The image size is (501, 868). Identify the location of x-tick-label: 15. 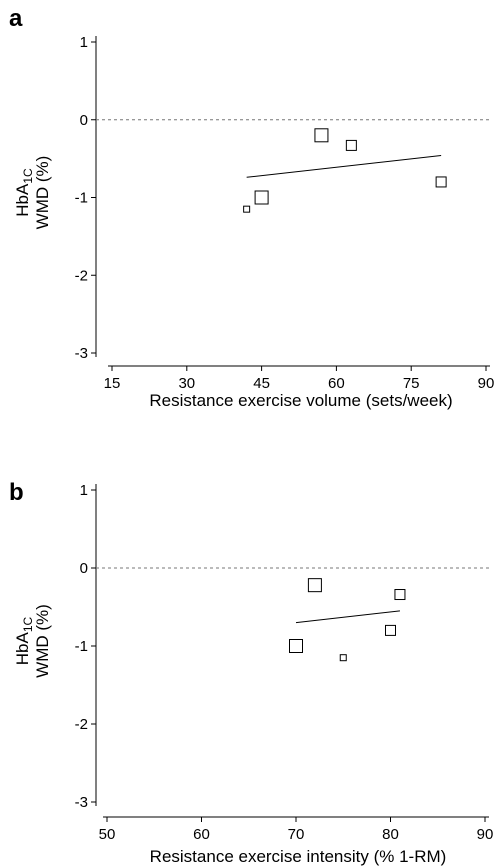
(112, 383).